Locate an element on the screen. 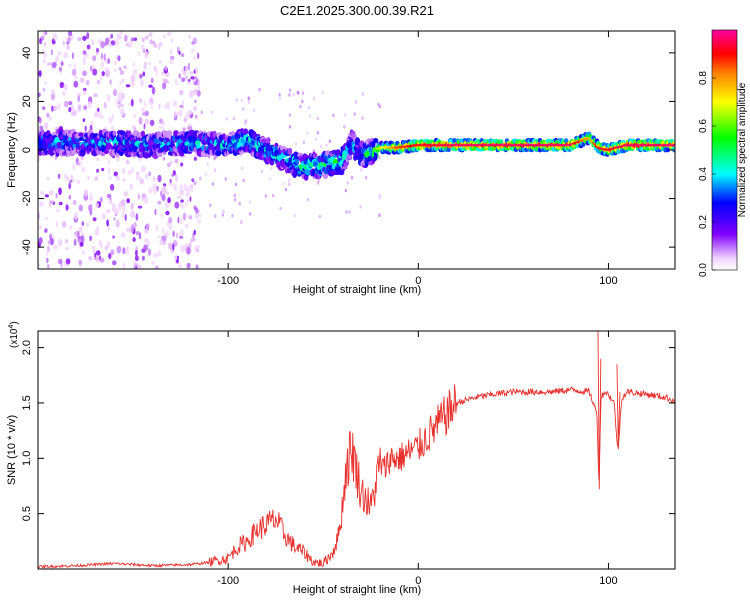  y-tick-label: 1.5 is located at coordinates (27, 402).